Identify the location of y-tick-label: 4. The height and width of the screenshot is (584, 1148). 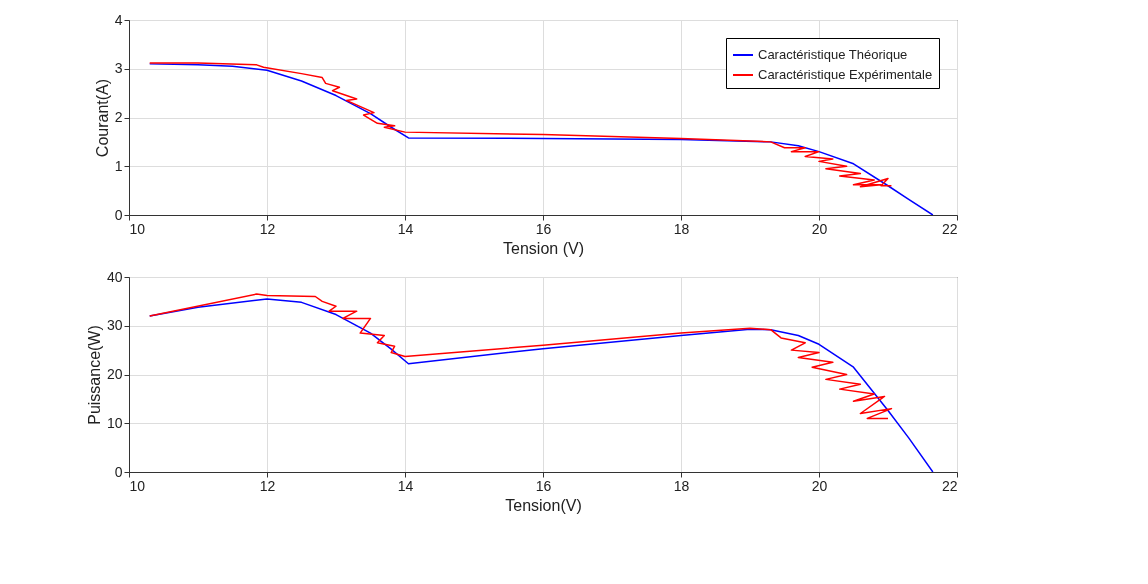
(118, 19).